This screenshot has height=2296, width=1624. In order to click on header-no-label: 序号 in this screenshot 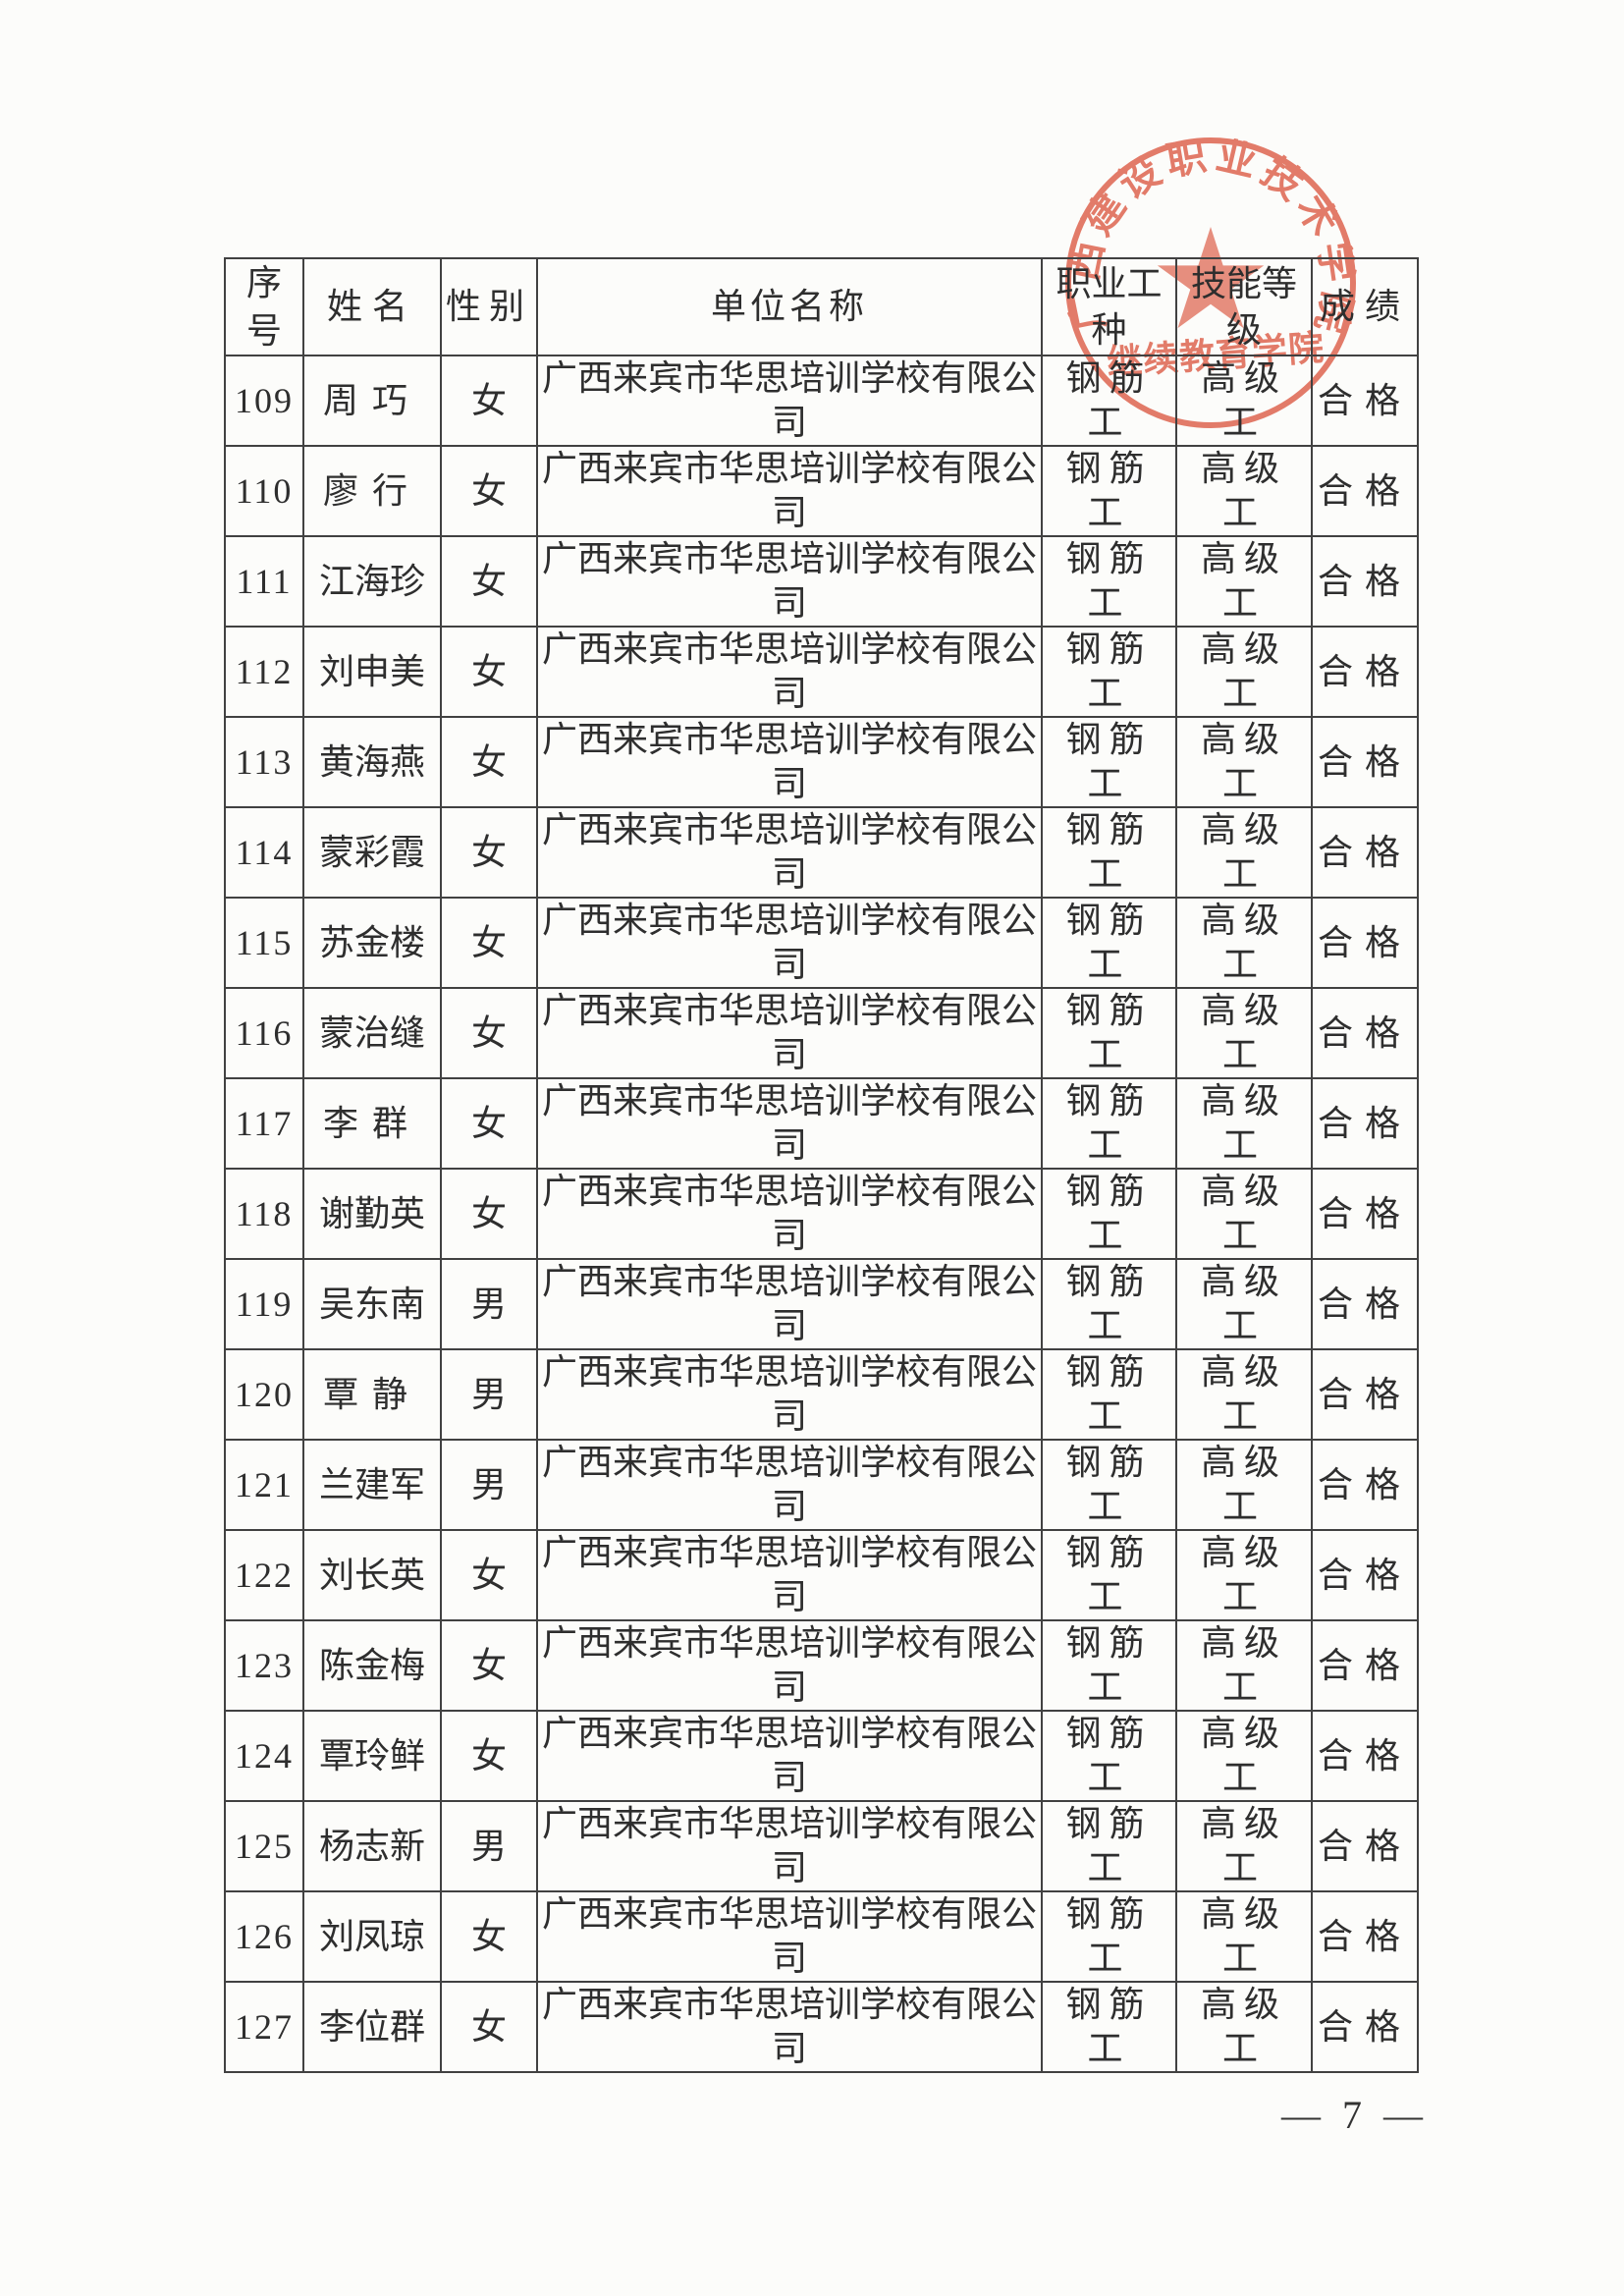, I will do `click(263, 307)`.